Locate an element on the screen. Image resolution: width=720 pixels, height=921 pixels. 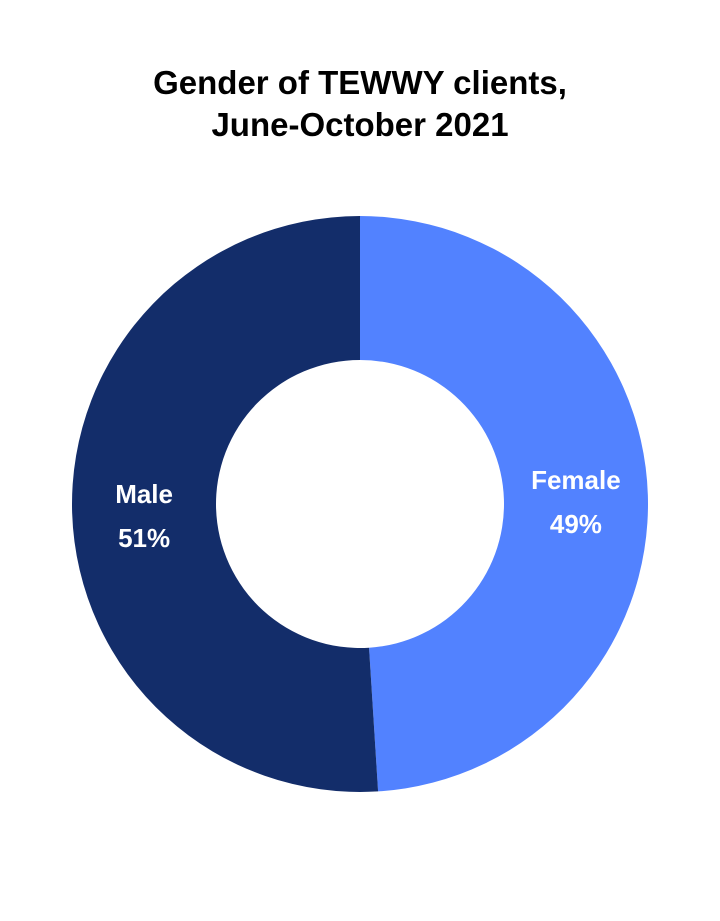
chart-title-line-1: Gender of TEWWY clients, is located at coordinates (360, 82).